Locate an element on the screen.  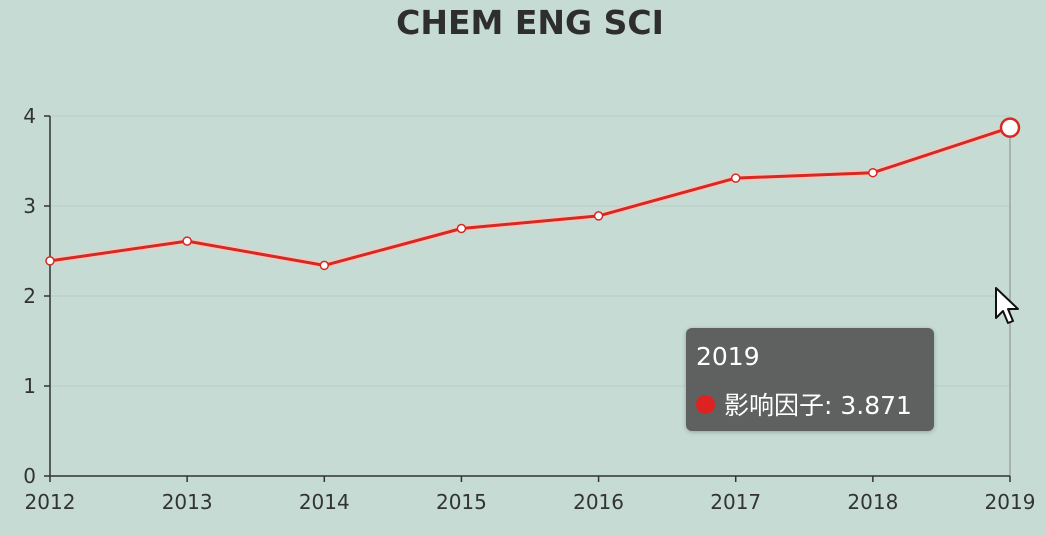
y-tick-label: 0 is located at coordinates (29, 476).